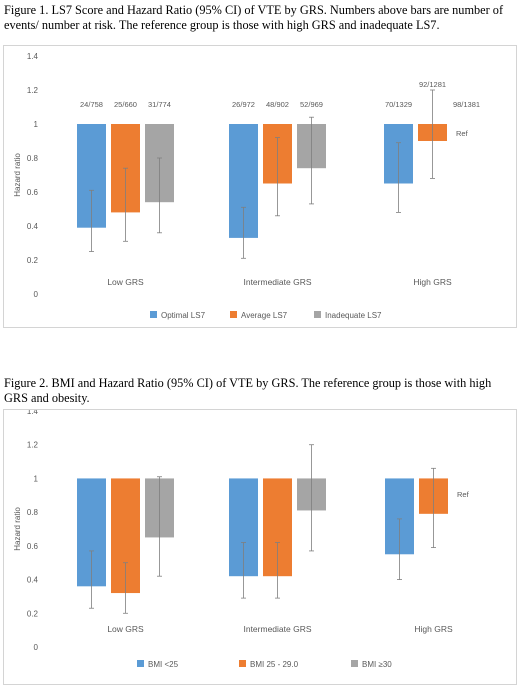 The height and width of the screenshot is (694, 520). Describe the element at coordinates (159, 104) in the screenshot. I see `bar-data-label: 31/774` at that location.